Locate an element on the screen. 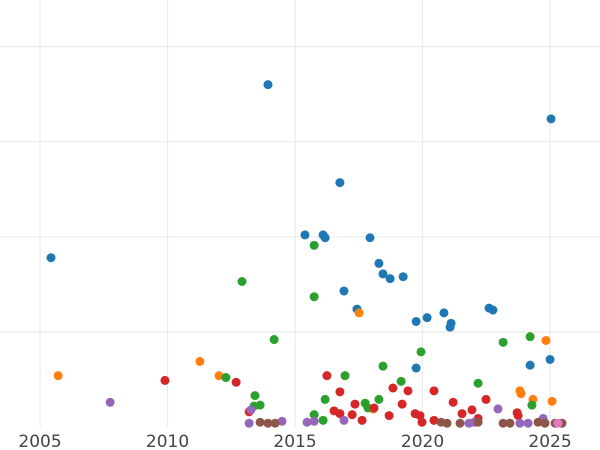  x-axis-ticks: 2005 2010 2015 2020 2025 is located at coordinates (294, 441).